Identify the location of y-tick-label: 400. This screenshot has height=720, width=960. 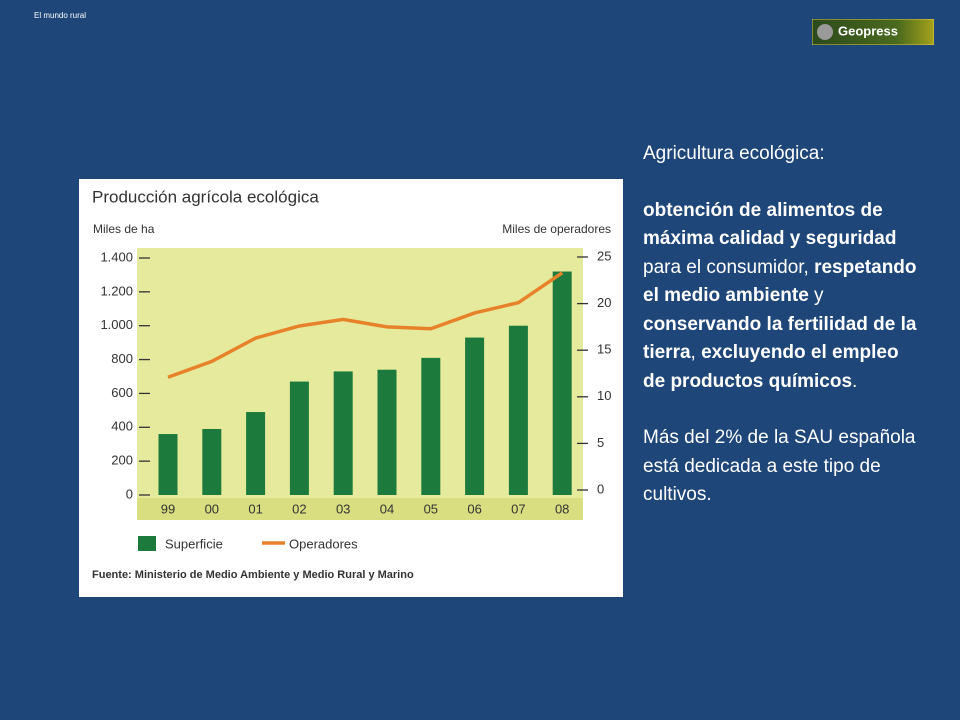
(122, 426).